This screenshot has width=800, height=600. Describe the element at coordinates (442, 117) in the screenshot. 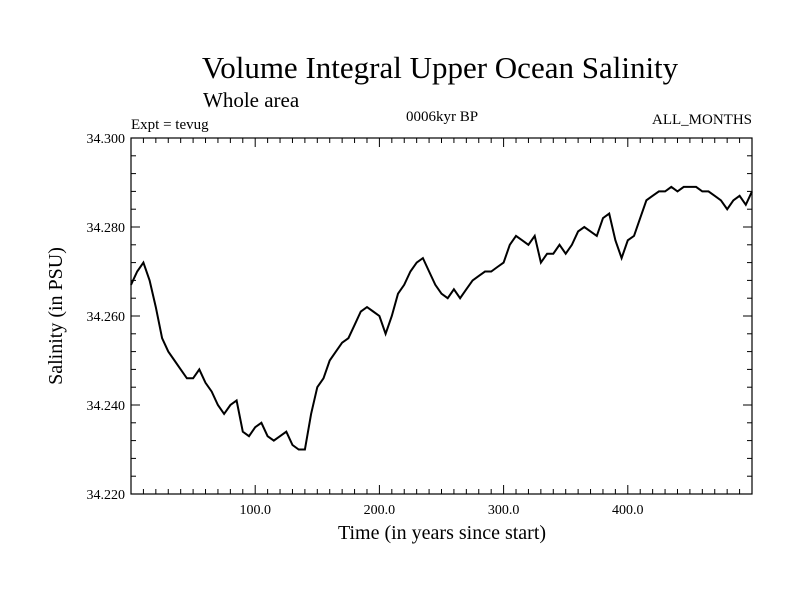

I see `period-label: 0006kyr BP` at that location.